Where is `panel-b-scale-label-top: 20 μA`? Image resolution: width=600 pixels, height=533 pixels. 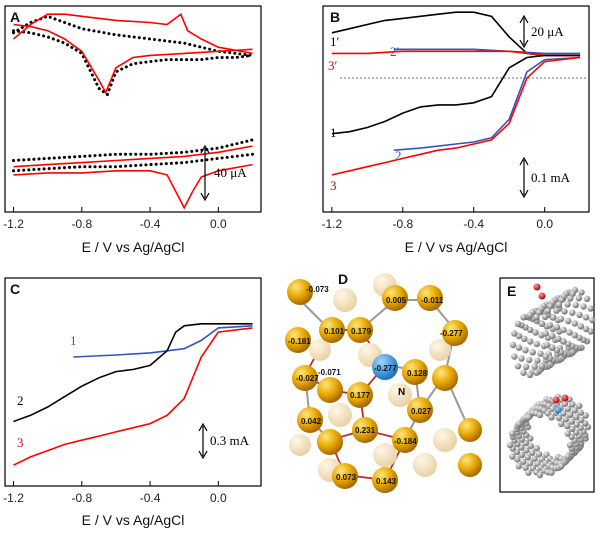
panel-b-scale-label-top: 20 μA is located at coordinates (547, 31).